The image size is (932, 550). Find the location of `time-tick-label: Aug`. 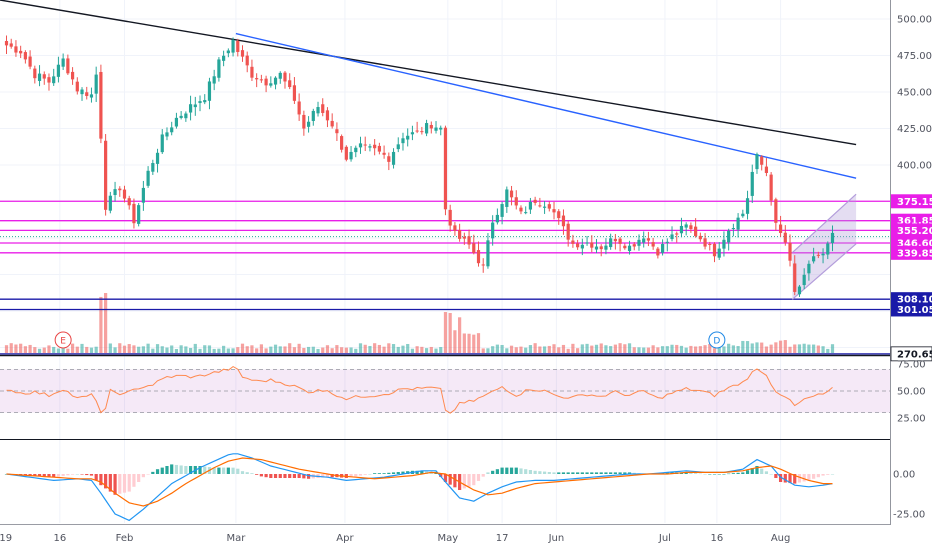

time-tick-label: Aug is located at coordinates (781, 538).